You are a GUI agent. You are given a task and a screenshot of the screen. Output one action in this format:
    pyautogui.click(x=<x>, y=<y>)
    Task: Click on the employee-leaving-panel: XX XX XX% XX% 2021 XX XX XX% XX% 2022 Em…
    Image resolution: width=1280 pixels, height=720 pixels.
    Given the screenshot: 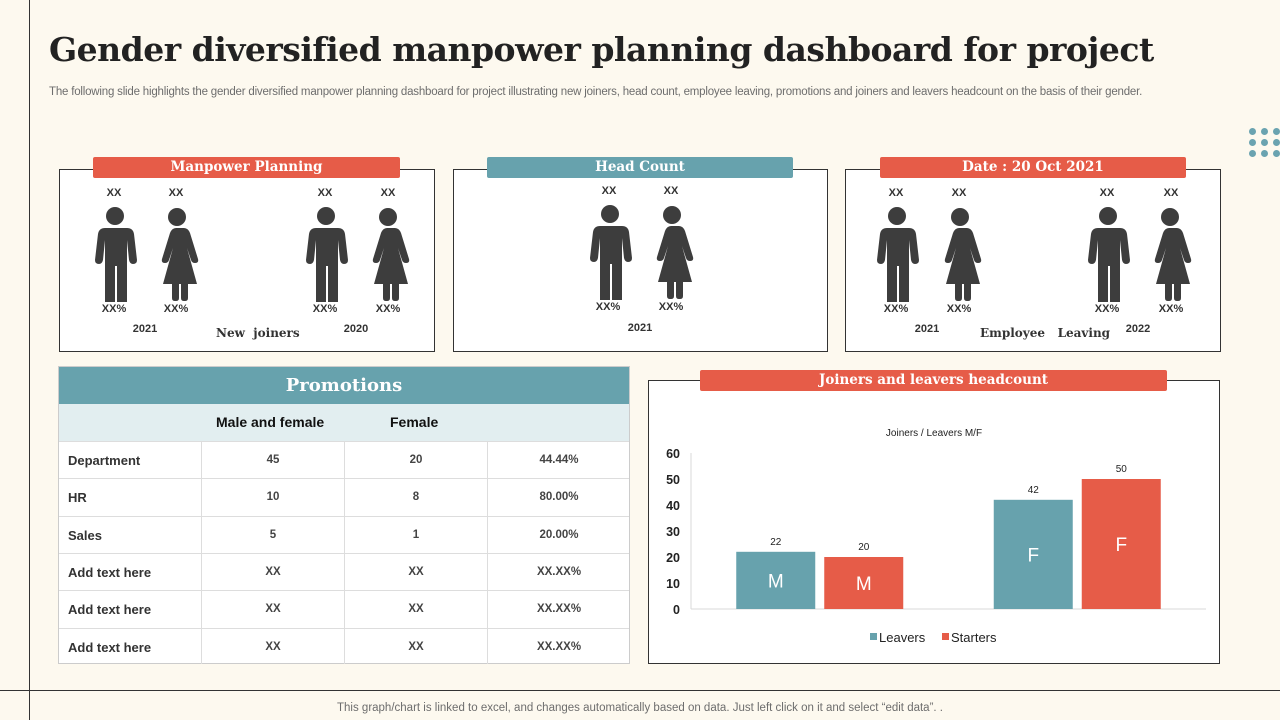 What is the action you would take?
    pyautogui.click(x=1033, y=260)
    